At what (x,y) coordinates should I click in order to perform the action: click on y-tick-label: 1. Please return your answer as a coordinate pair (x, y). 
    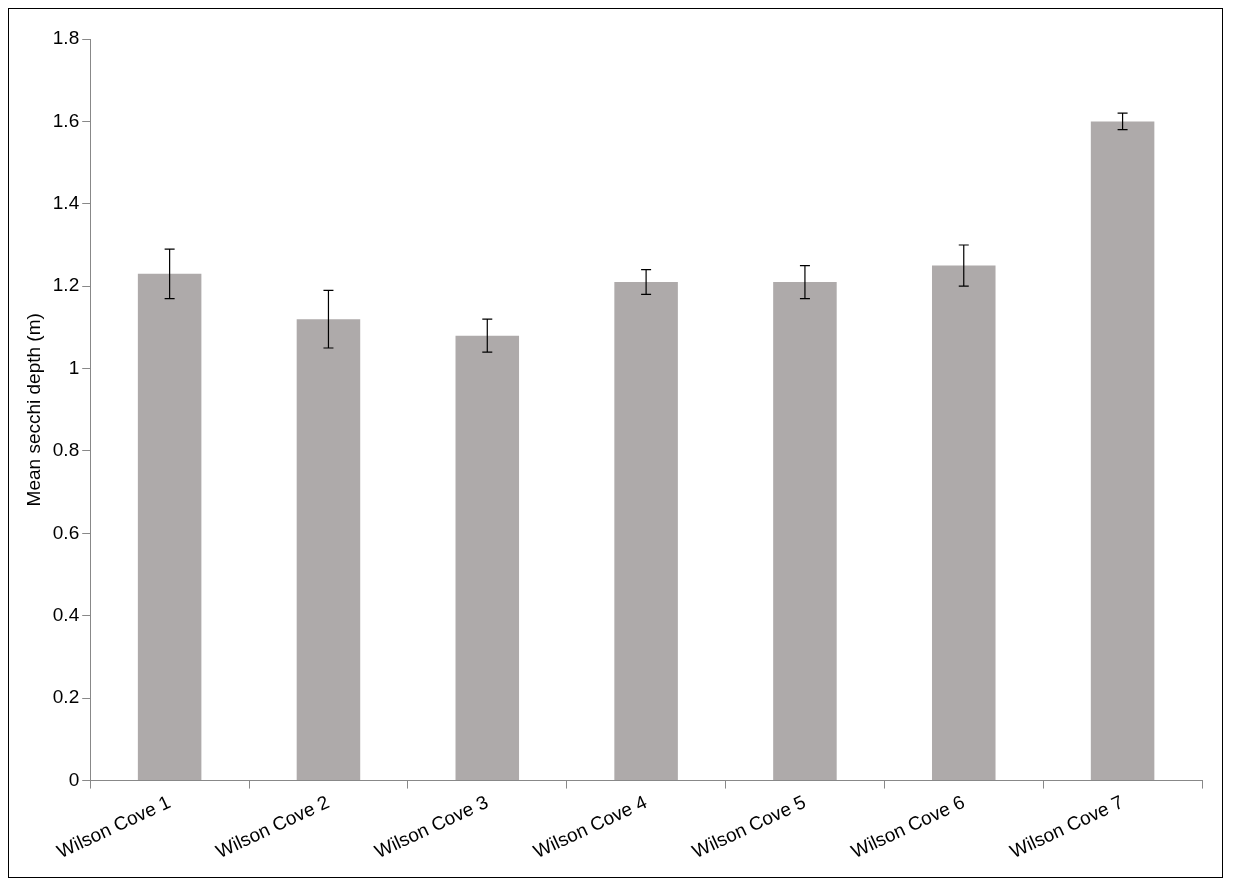
    Looking at the image, I should click on (74, 367).